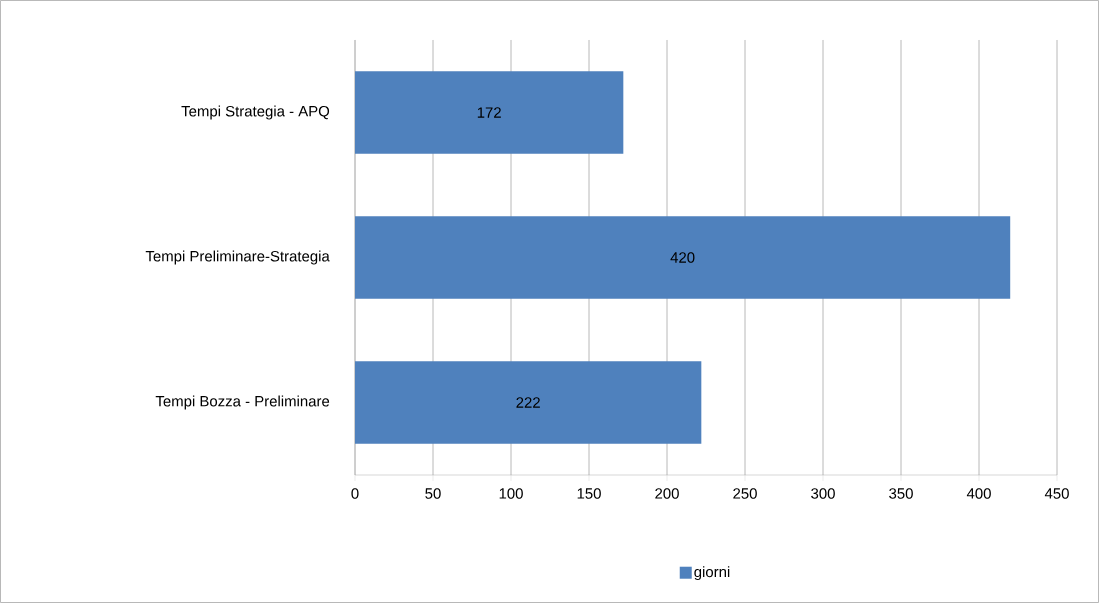 This screenshot has width=1099, height=603. Describe the element at coordinates (255, 112) in the screenshot. I see `y-tick-label: Tempi Strategia - APQ` at that location.